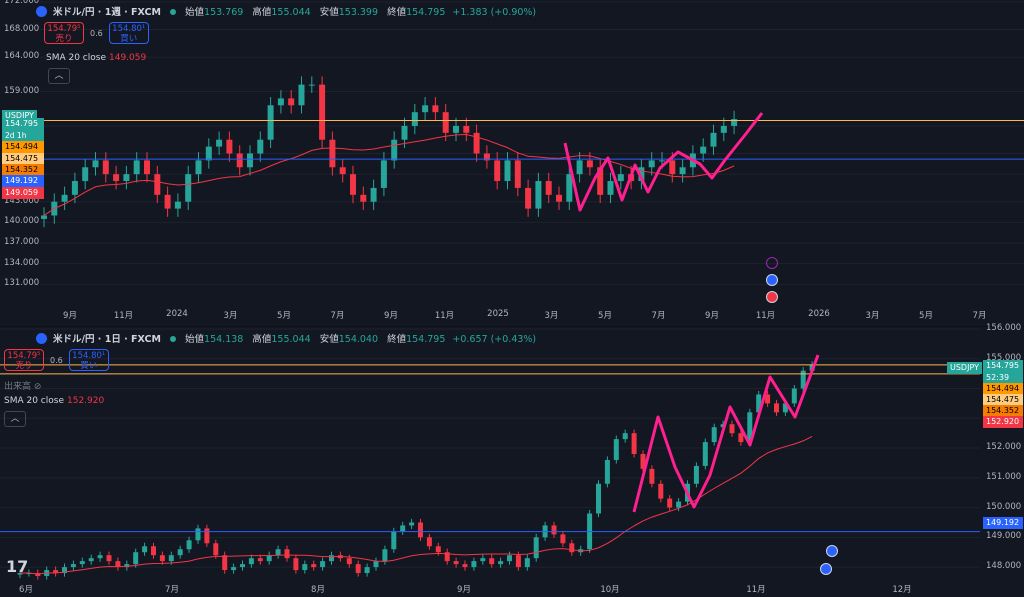  I want to click on weekly-collapse-button: ︿, so click(59, 76).